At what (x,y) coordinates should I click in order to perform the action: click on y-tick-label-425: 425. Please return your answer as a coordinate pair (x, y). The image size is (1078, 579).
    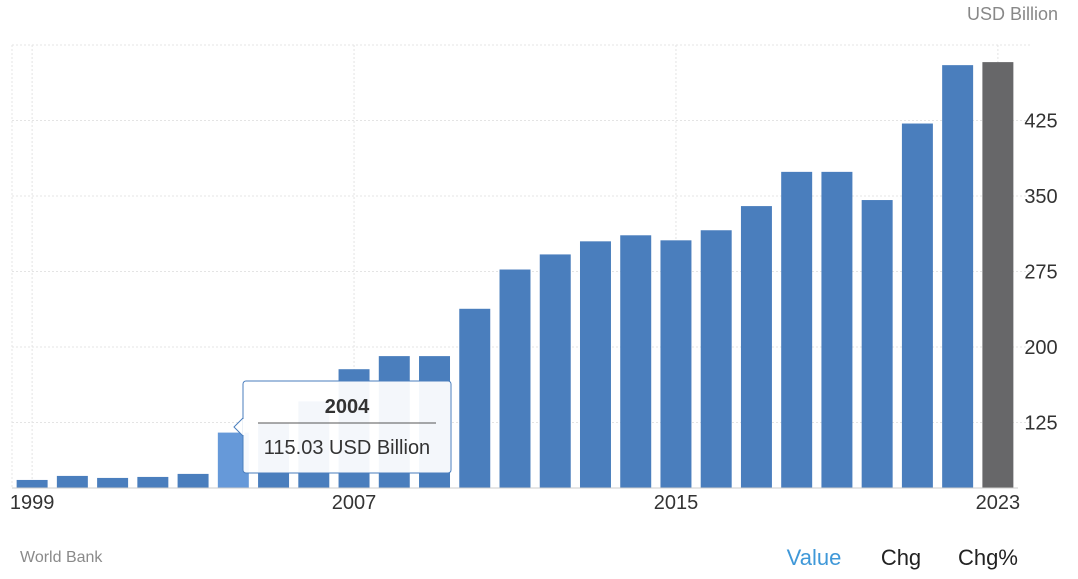
    Looking at the image, I should click on (1040, 122).